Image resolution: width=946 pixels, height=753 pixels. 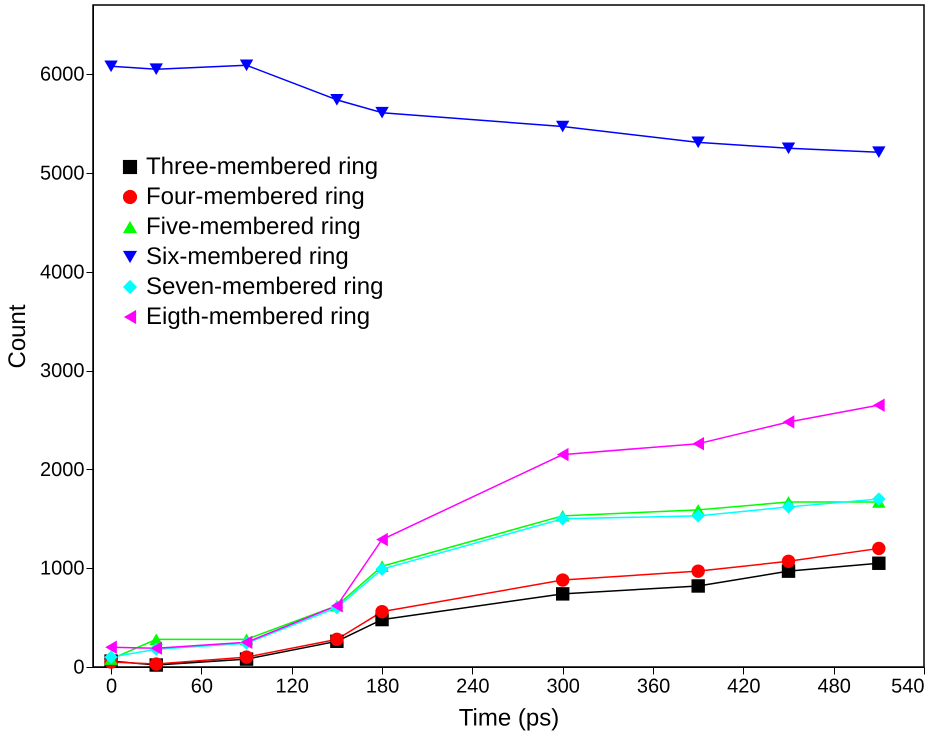 What do you see at coordinates (253, 226) in the screenshot?
I see `legend-label: Five-membered ring` at bounding box center [253, 226].